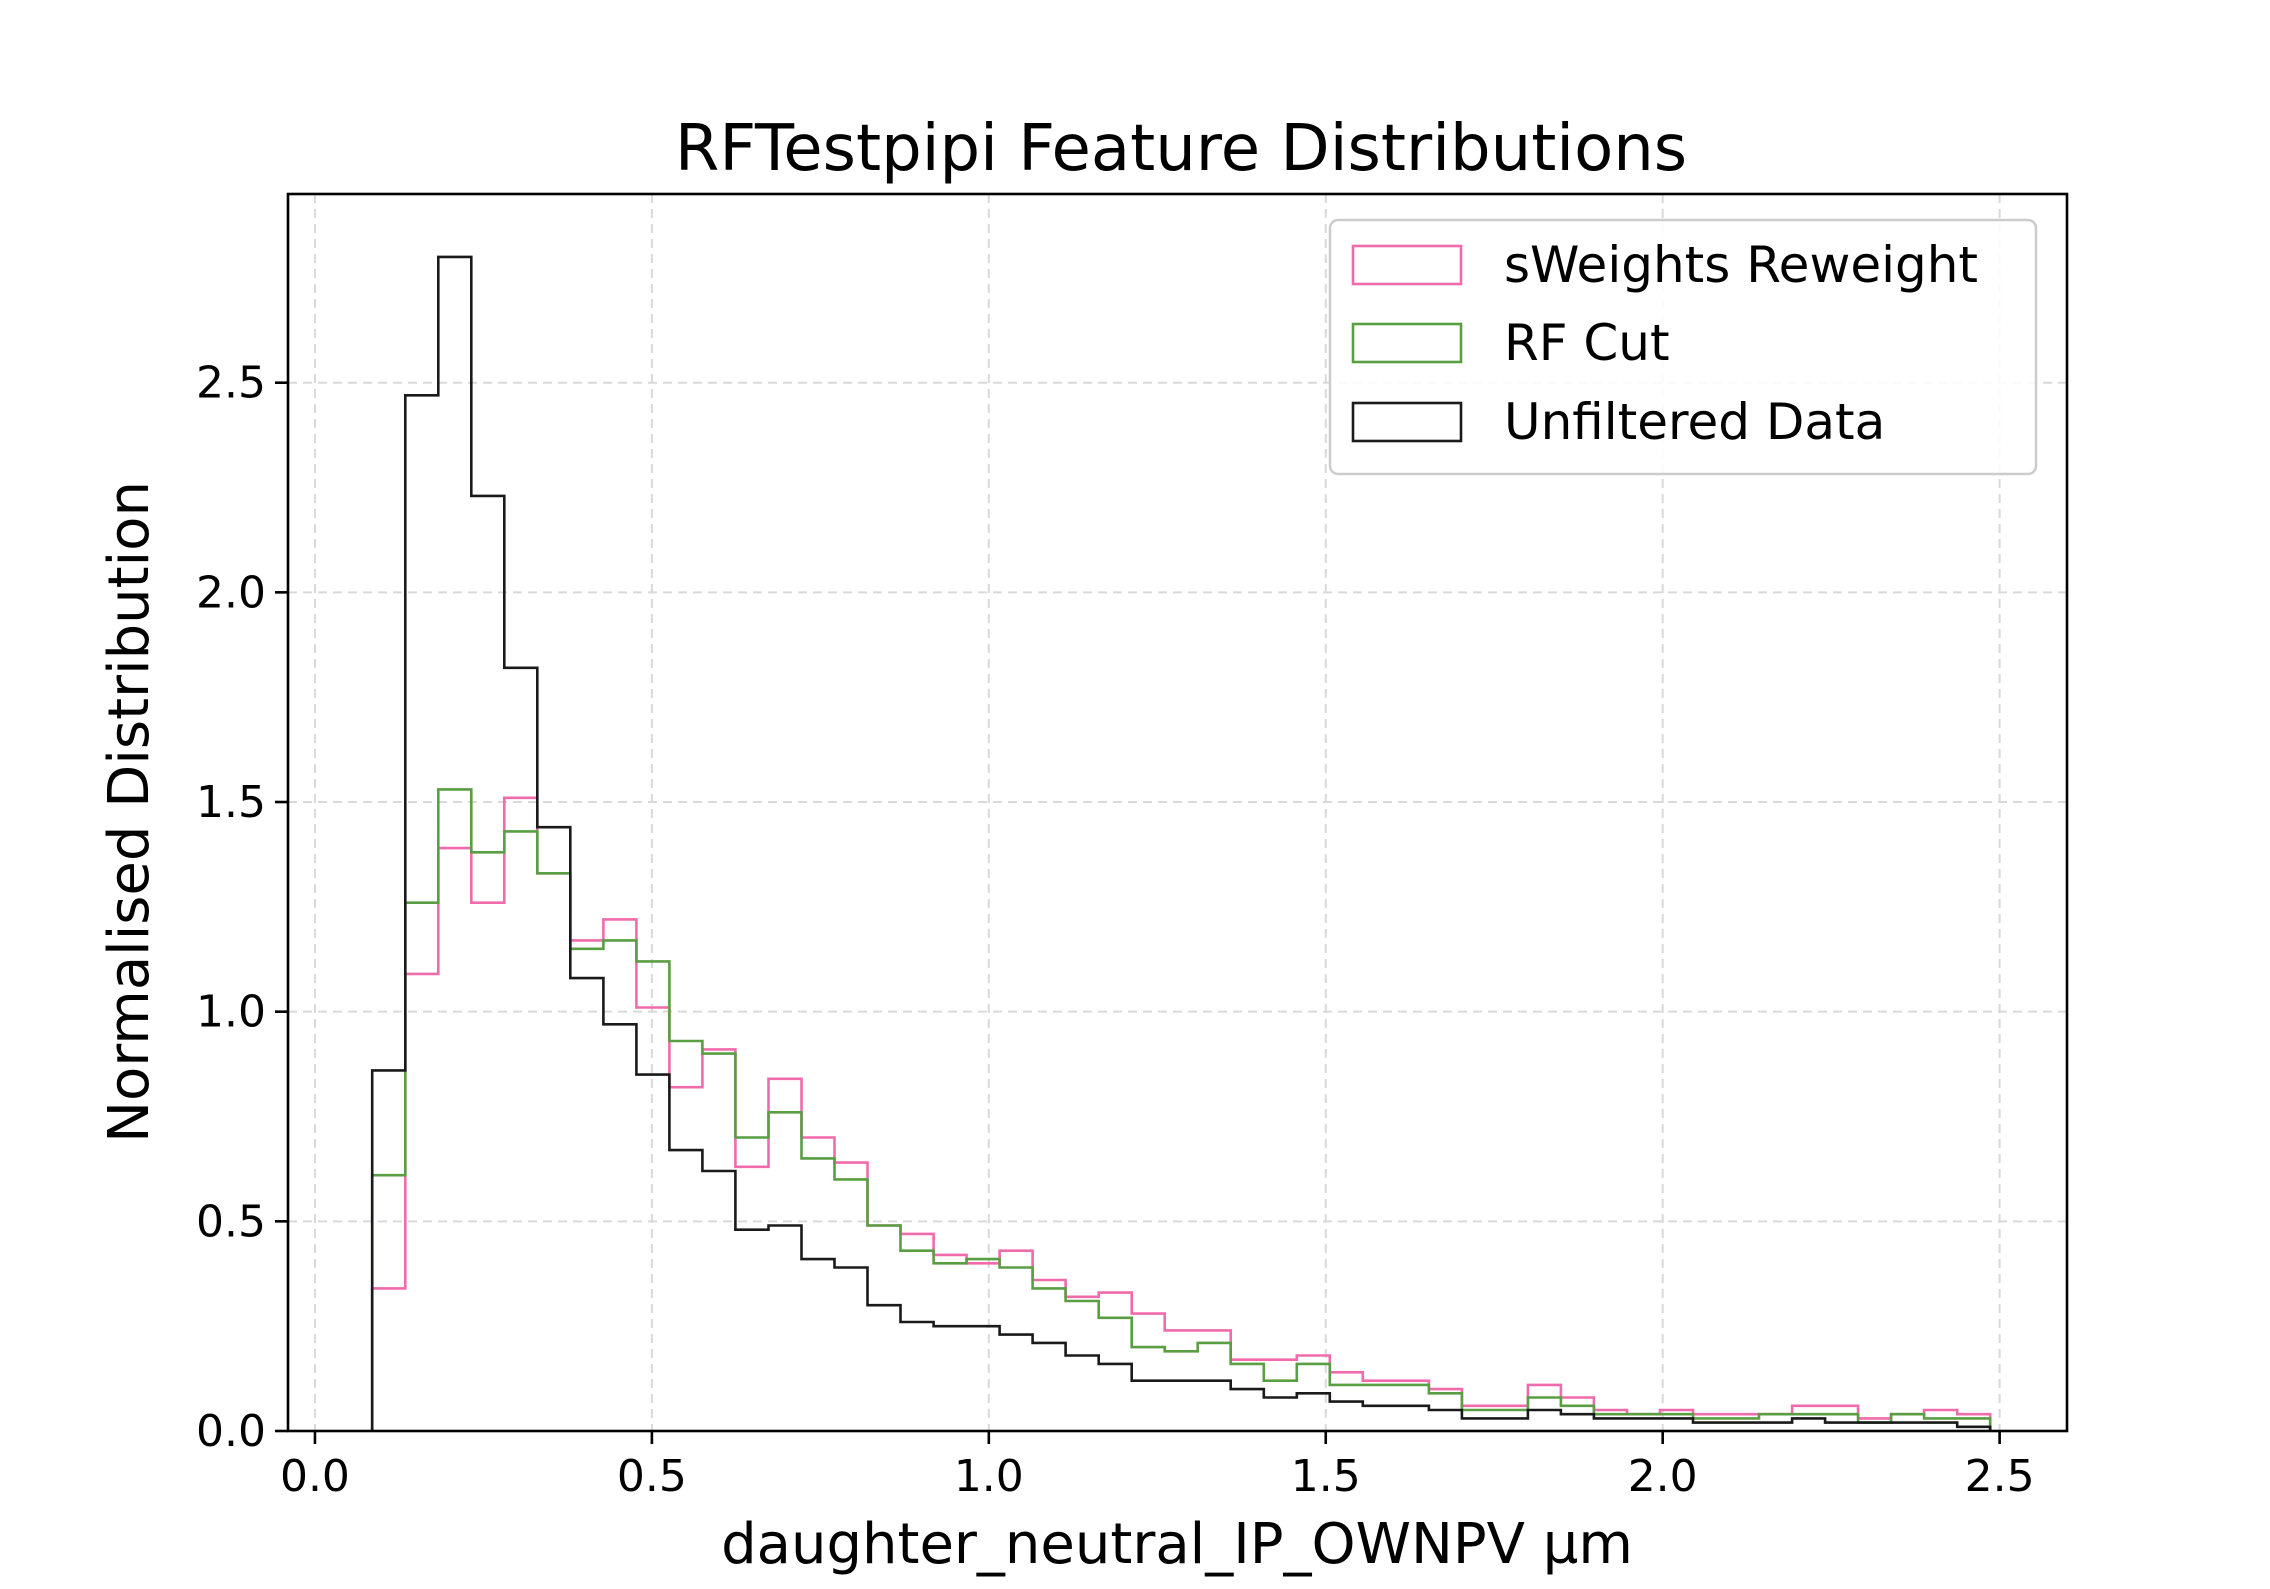 This screenshot has height=1589, width=2270. Describe the element at coordinates (1407, 422) in the screenshot. I see `legend-swatch-unfiltered` at that location.